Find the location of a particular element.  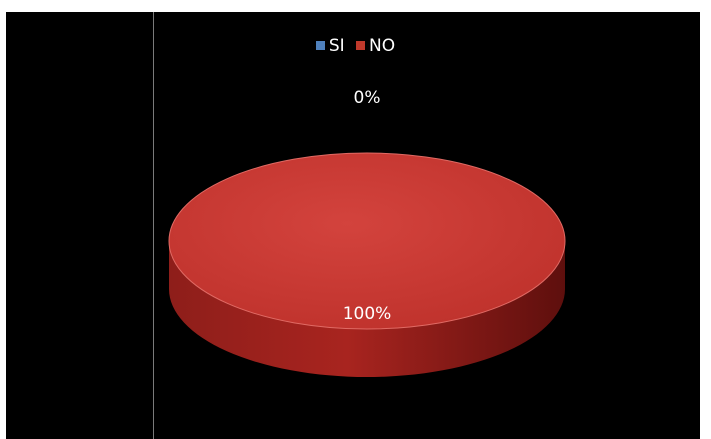

legend-label-si: SI is located at coordinates (336, 46).